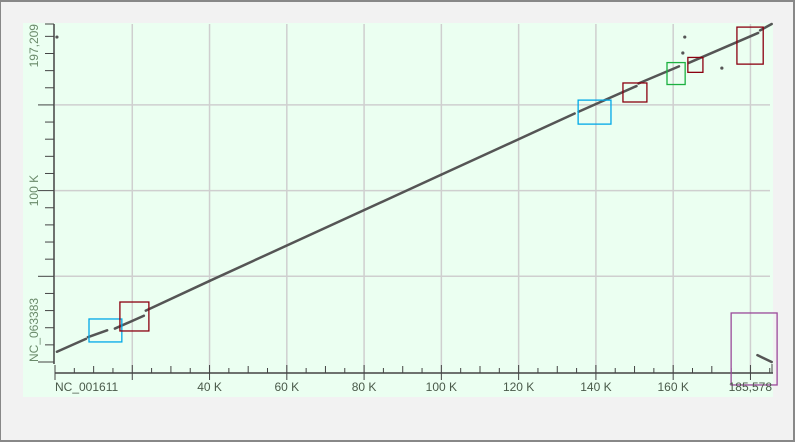 The image size is (795, 442). I want to click on x-tick-label: 40 K, so click(209, 387).